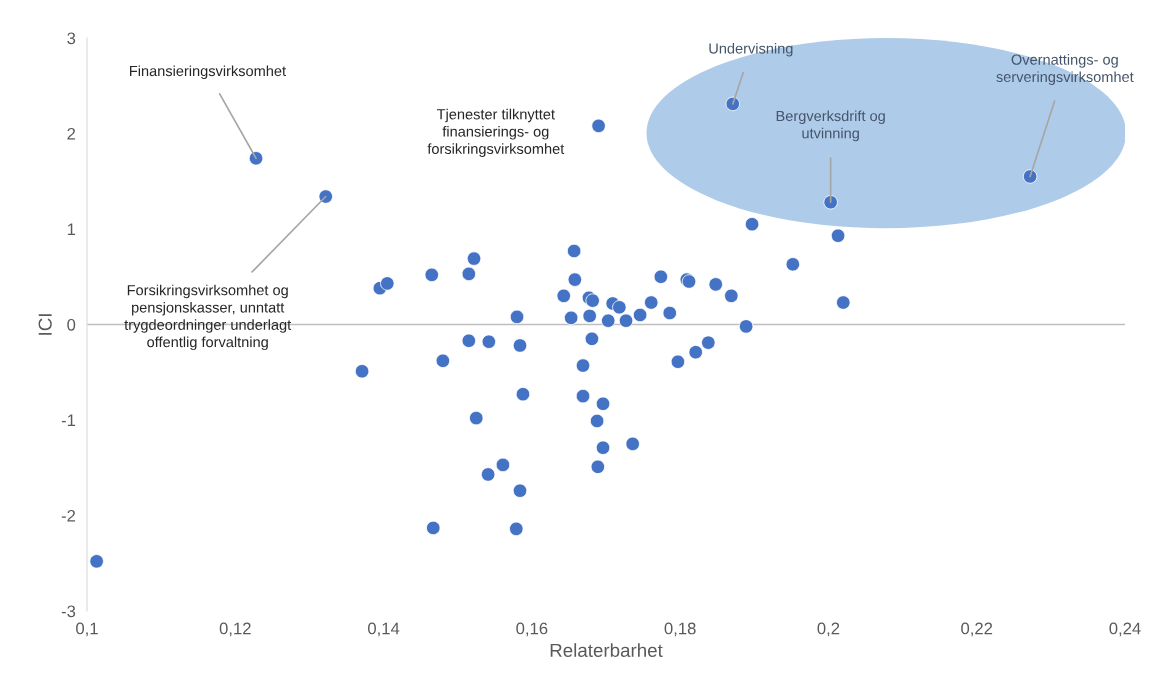 The image size is (1167, 692). I want to click on x-tick-label: 0,18, so click(680, 629).